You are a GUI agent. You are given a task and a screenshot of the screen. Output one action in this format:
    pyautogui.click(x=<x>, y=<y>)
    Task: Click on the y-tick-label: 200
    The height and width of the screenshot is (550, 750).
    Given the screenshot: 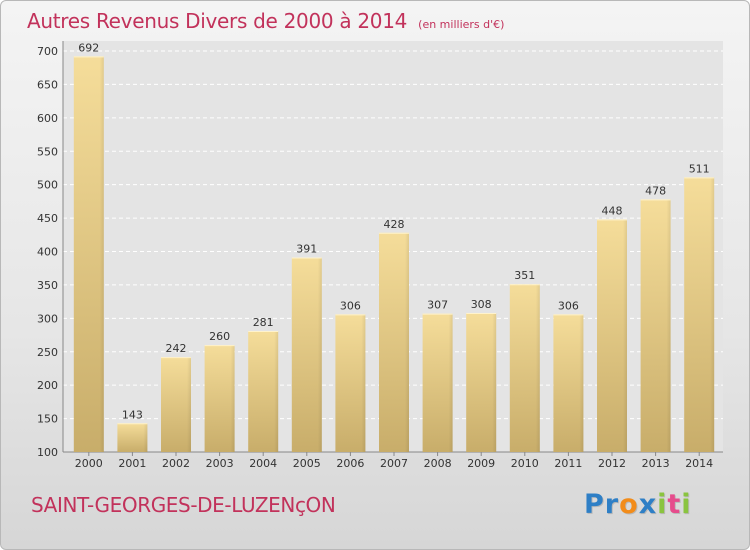 What is the action you would take?
    pyautogui.click(x=47, y=385)
    